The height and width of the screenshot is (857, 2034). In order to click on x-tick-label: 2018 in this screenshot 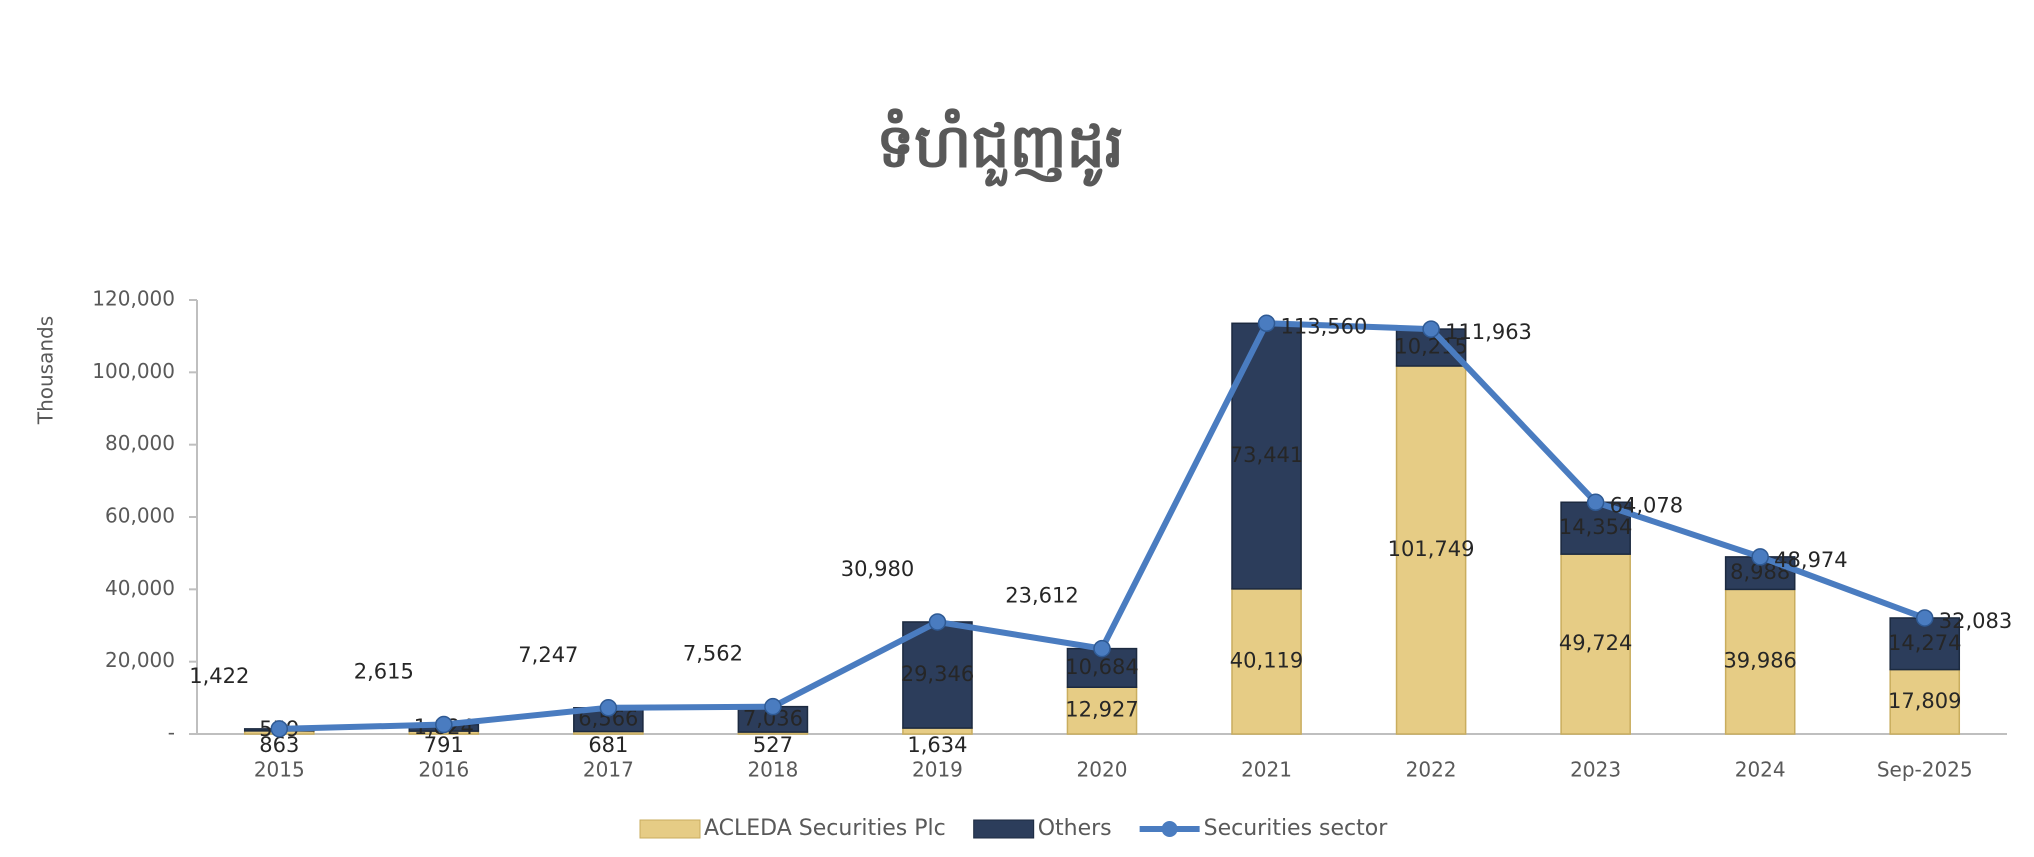, I will do `click(772, 770)`.